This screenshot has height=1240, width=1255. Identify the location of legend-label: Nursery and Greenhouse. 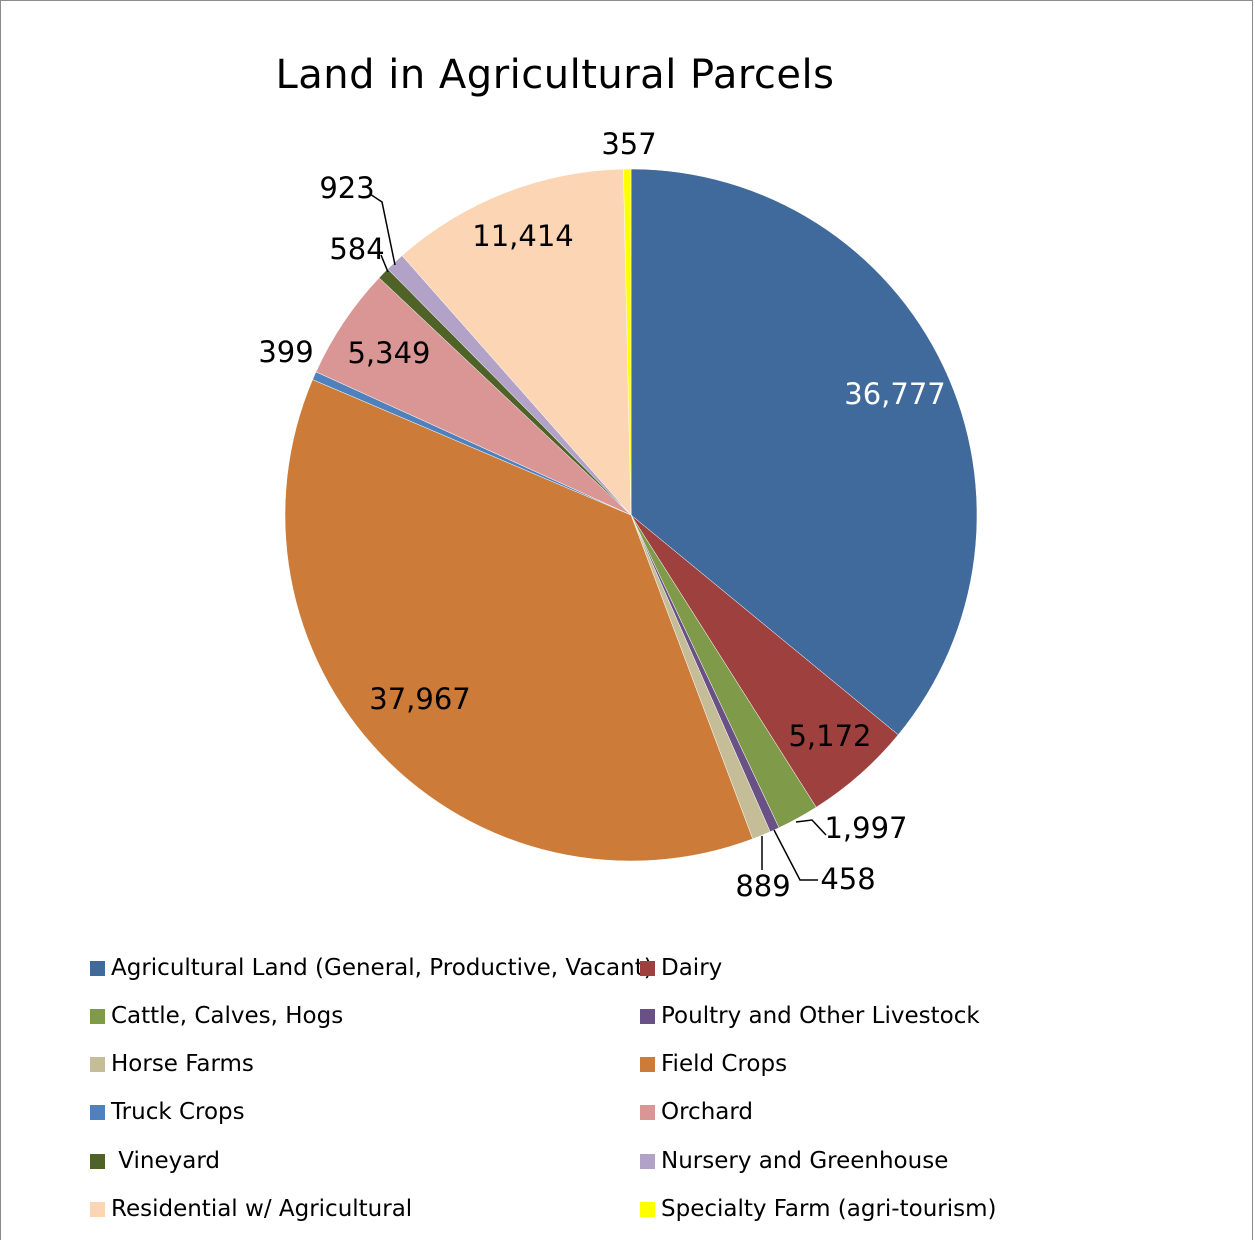
(805, 1161).